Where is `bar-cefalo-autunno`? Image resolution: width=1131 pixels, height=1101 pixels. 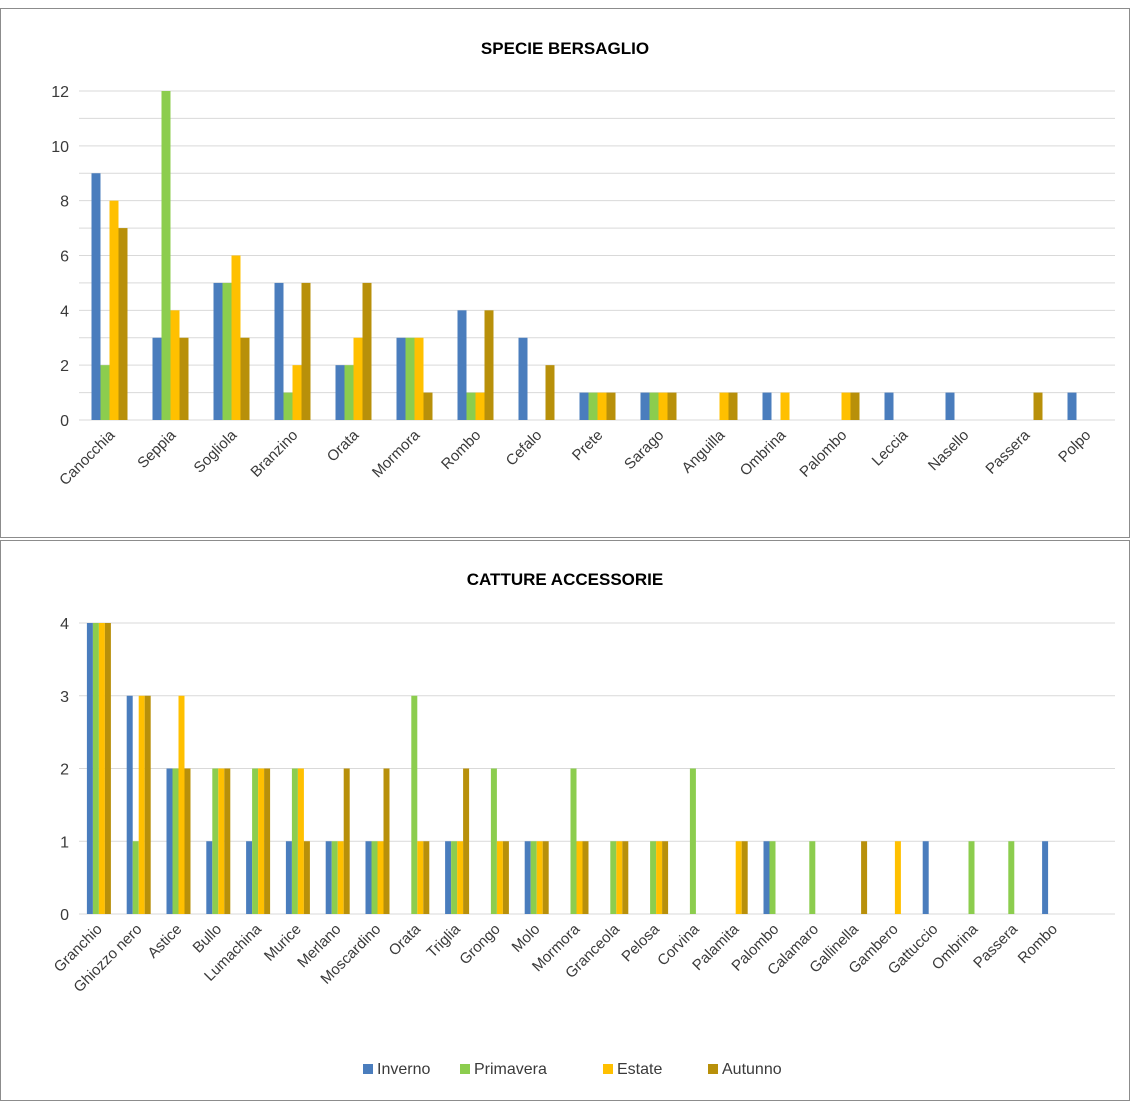 bar-cefalo-autunno is located at coordinates (550, 392).